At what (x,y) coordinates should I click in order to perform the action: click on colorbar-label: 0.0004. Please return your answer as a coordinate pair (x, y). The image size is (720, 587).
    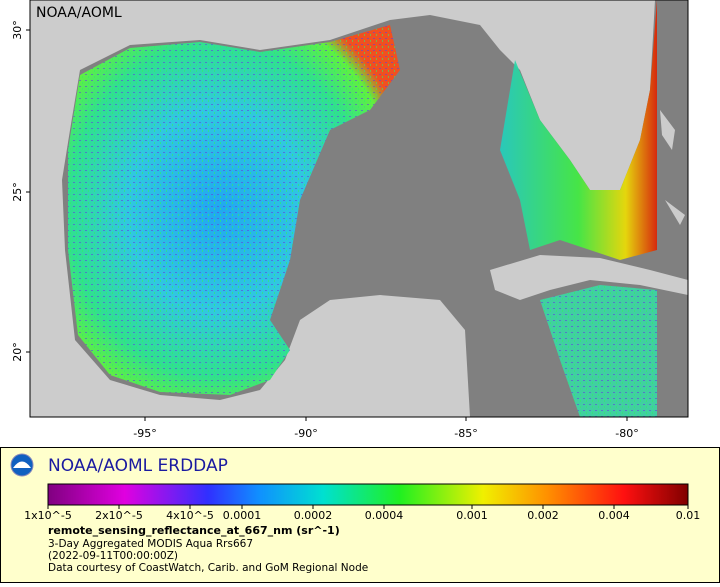
    Looking at the image, I should click on (384, 515).